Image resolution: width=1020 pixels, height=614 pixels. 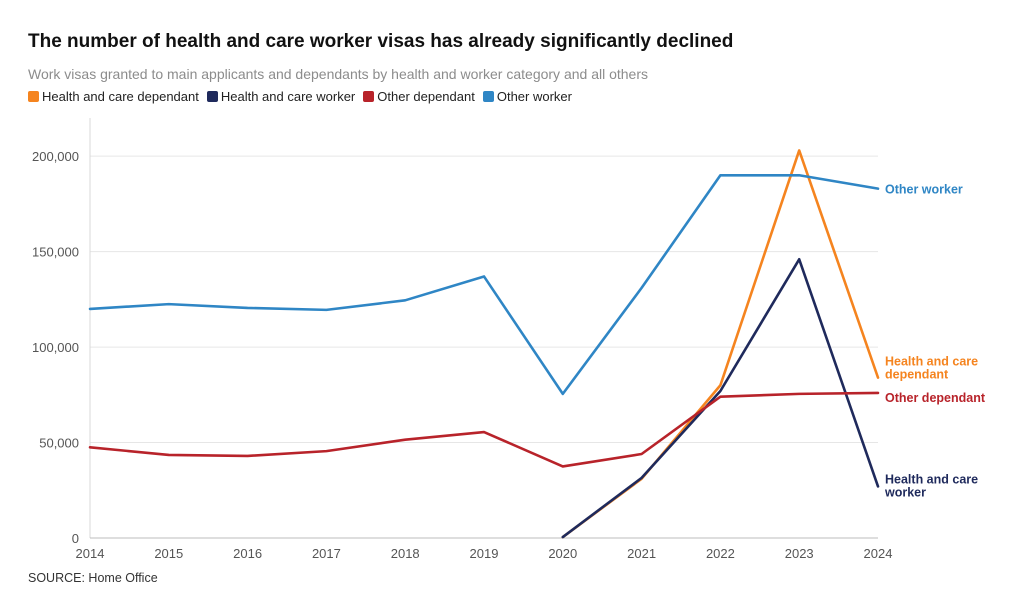 I want to click on legend-item-other-worker: Other worker, so click(x=527, y=96).